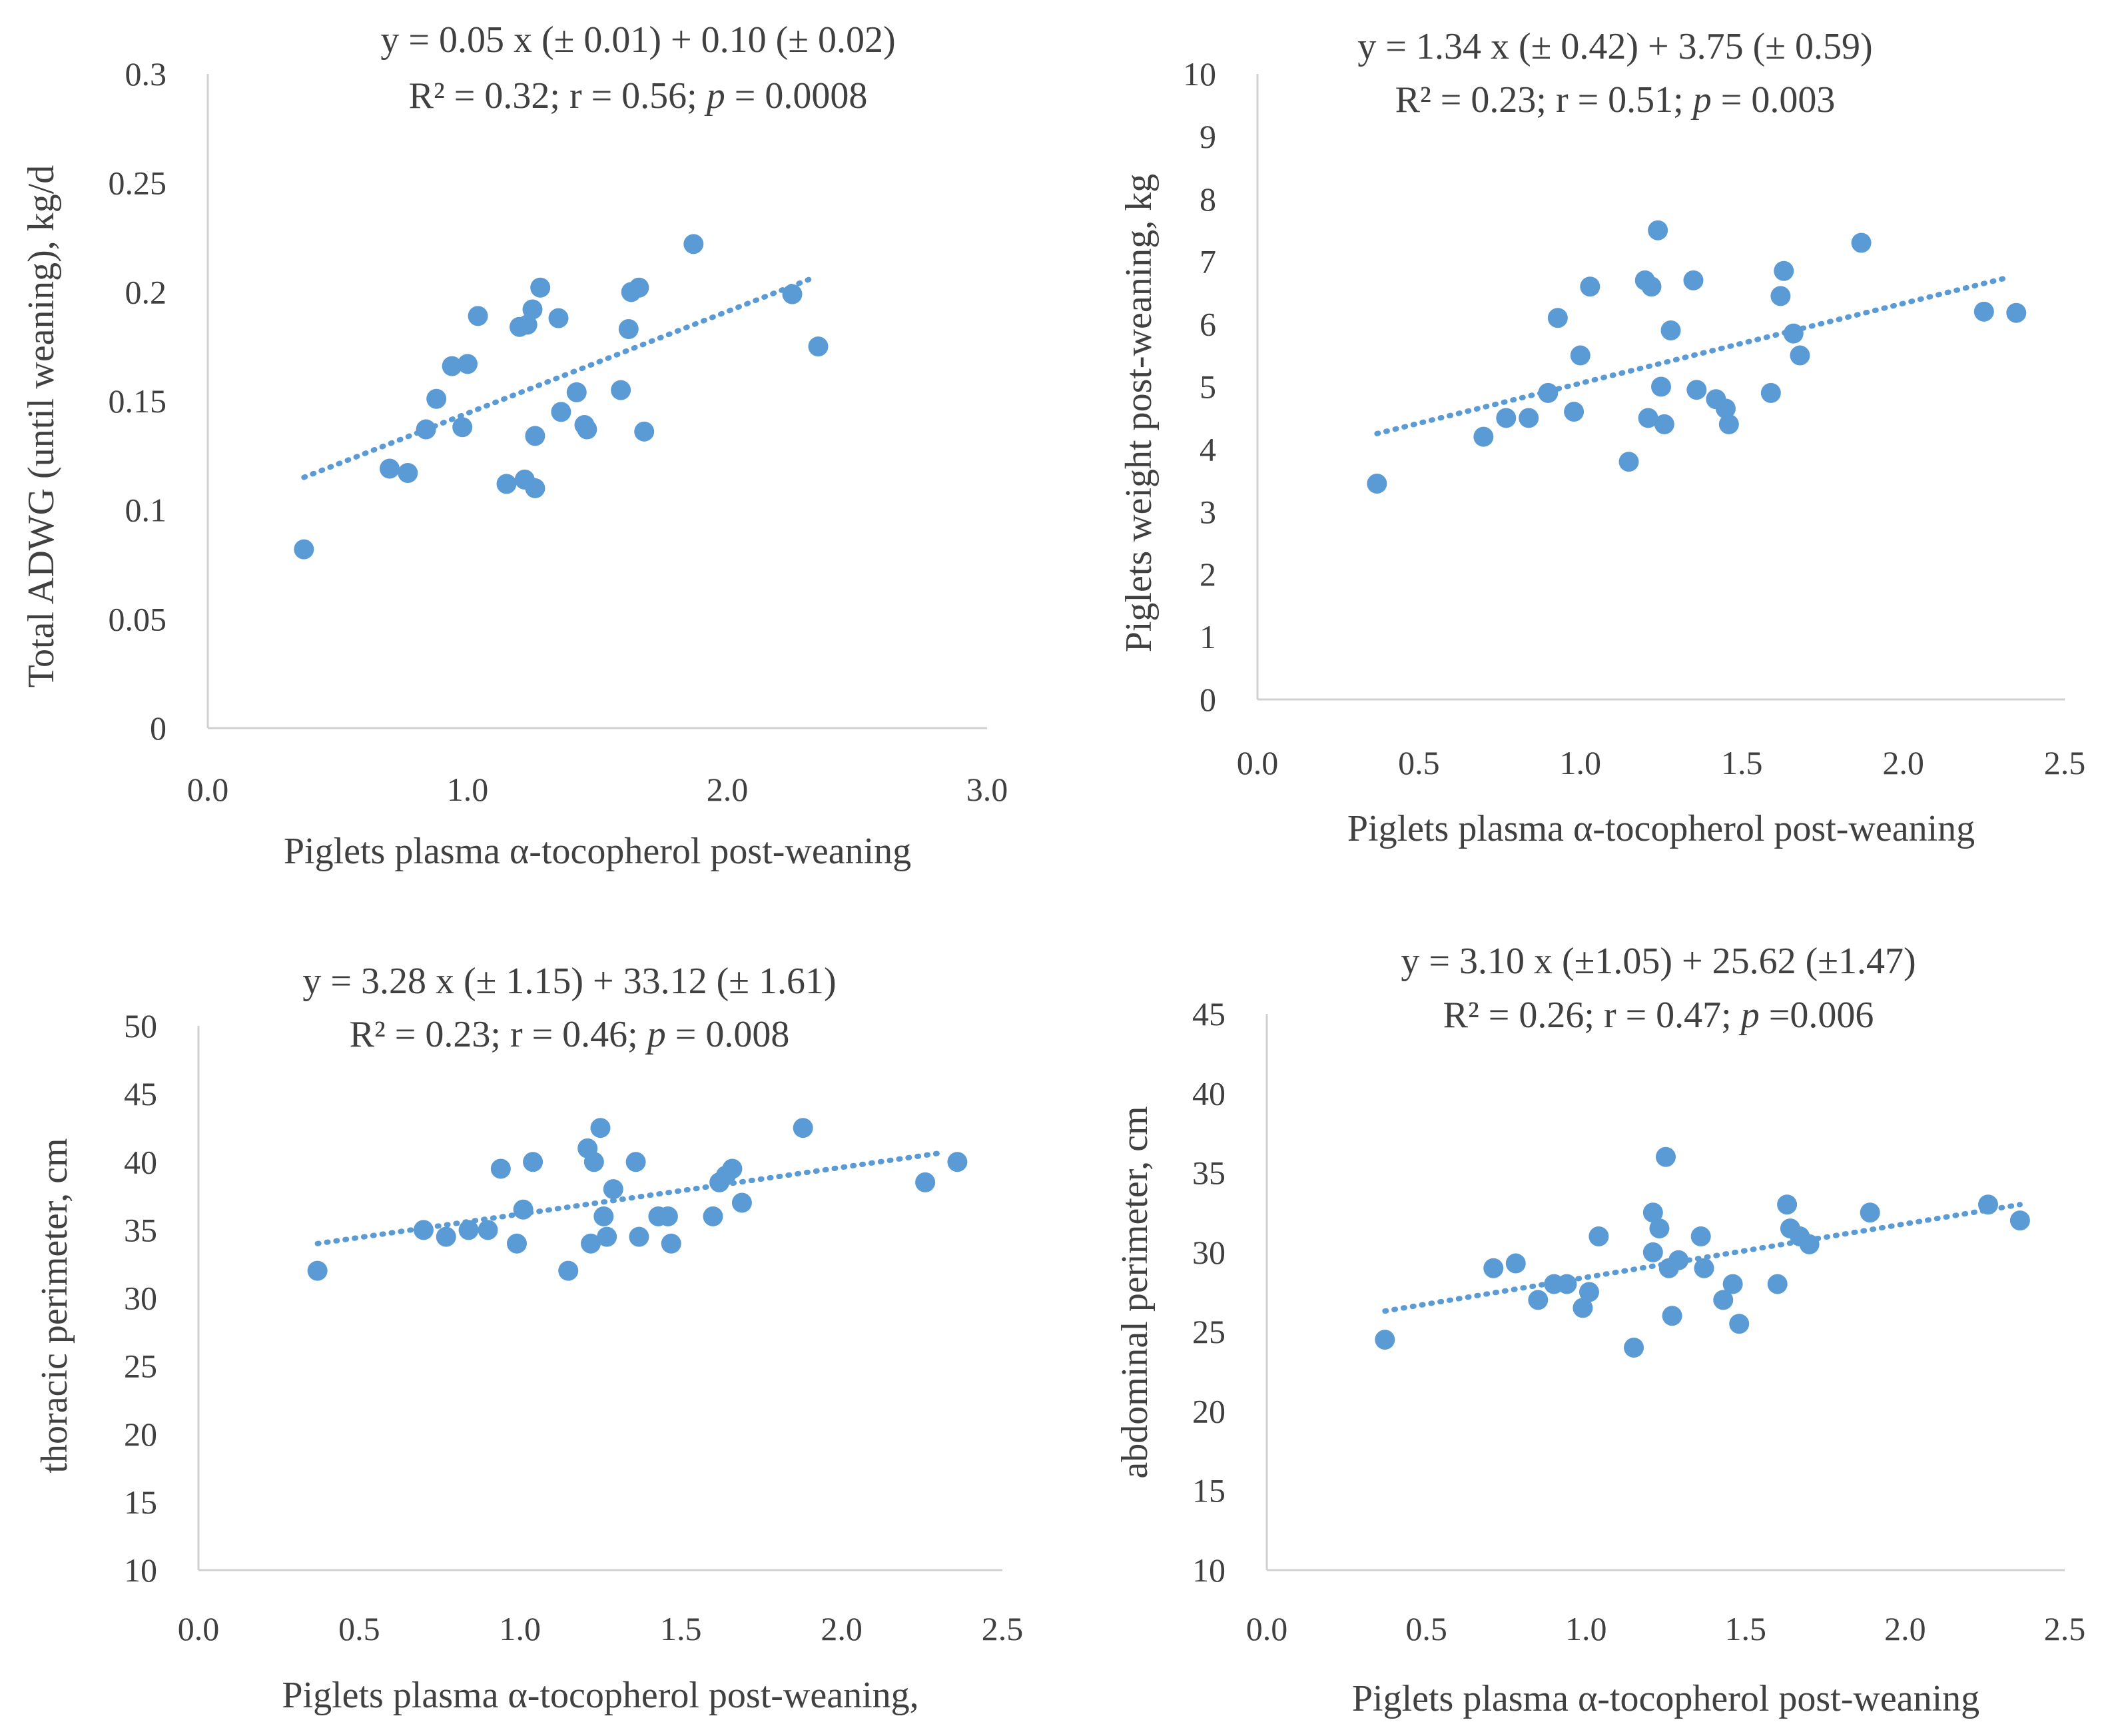  Describe the element at coordinates (1209, 1173) in the screenshot. I see `y-tick-label: 35` at that location.